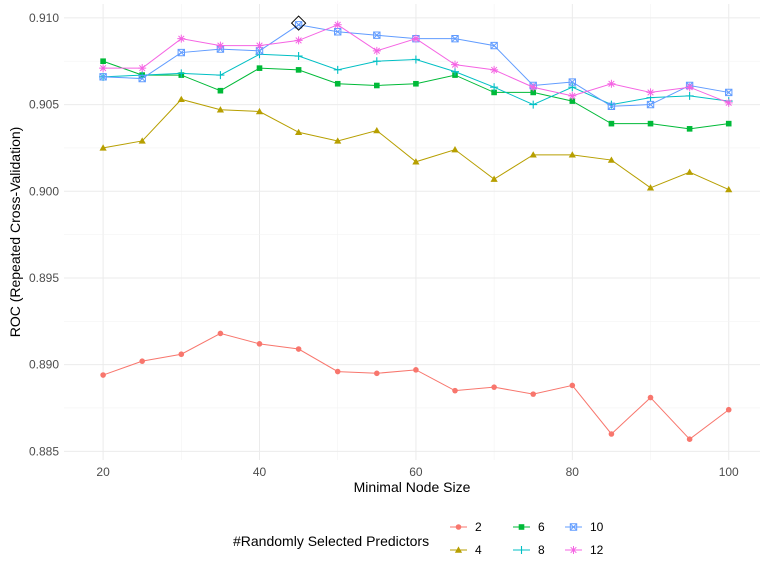 The height and width of the screenshot is (576, 768). I want to click on legend-item-6: 6, so click(529, 527).